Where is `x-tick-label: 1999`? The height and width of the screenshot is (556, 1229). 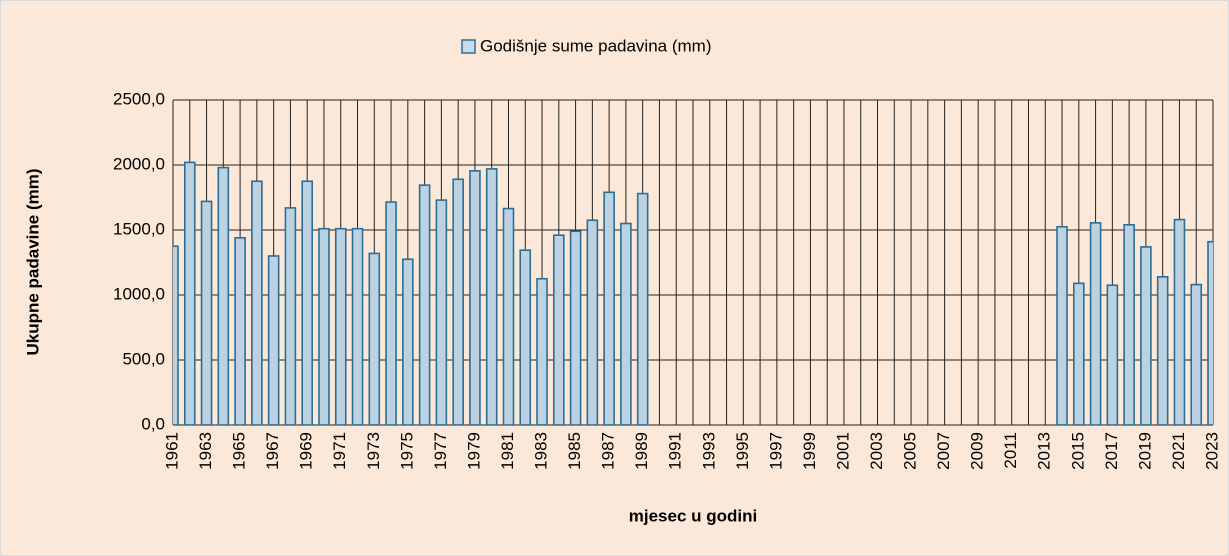 x-tick-label: 1999 is located at coordinates (809, 451).